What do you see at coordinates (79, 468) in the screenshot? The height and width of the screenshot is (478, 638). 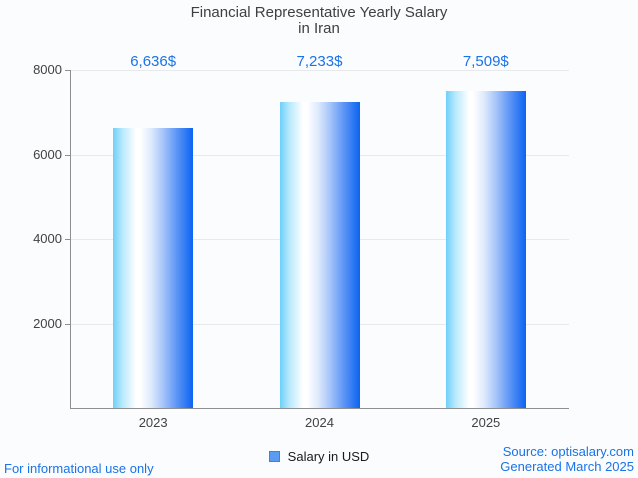 I see `disclaimer-text: For informational use only` at bounding box center [79, 468].